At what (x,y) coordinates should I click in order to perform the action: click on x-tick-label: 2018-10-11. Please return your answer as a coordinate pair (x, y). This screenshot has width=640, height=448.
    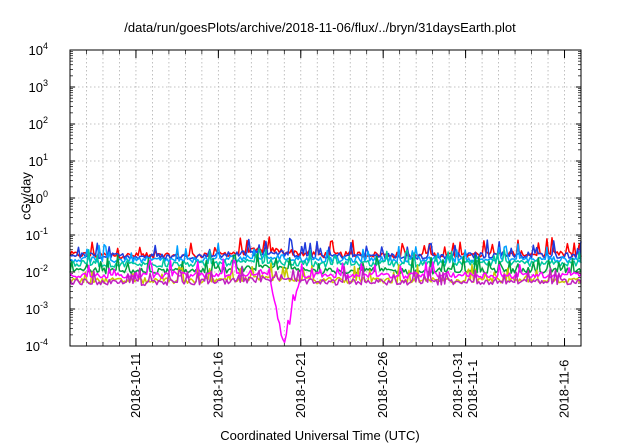
    Looking at the image, I should click on (135, 385).